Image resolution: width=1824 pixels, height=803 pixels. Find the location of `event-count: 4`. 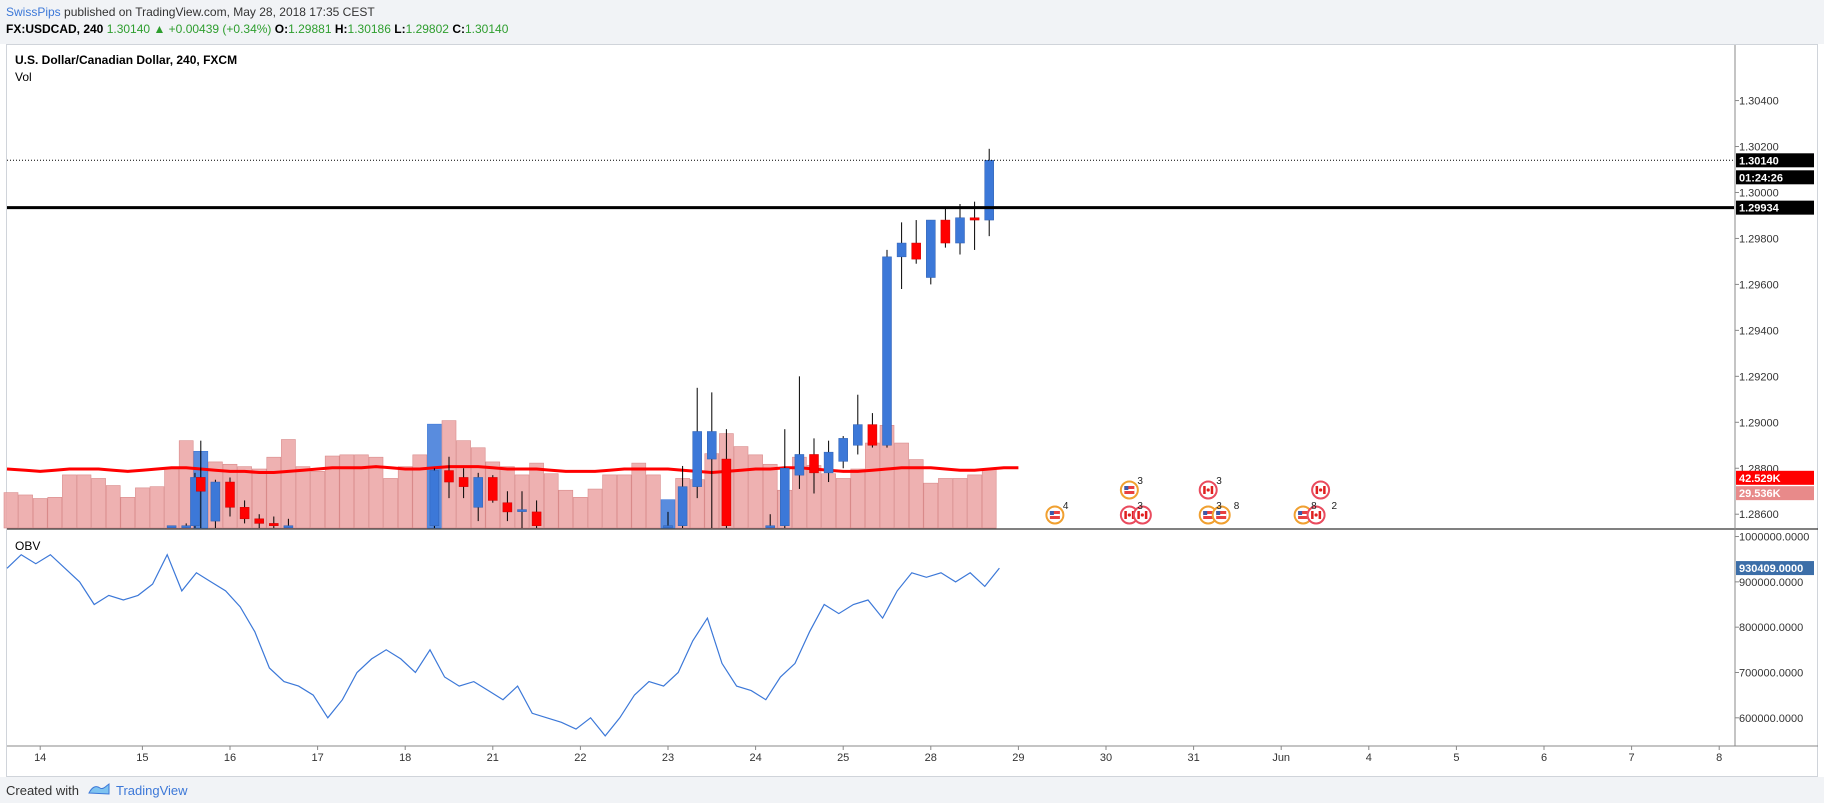

event-count: 4 is located at coordinates (1066, 506).